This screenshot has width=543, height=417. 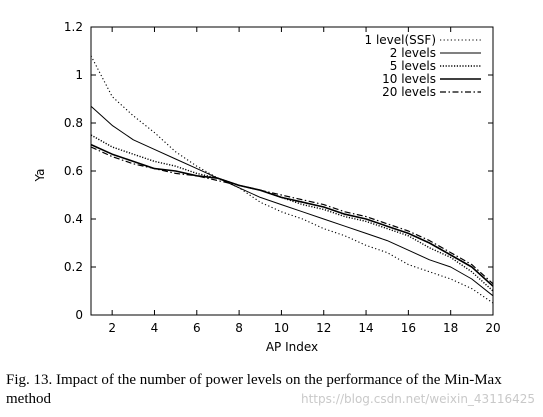 What do you see at coordinates (79, 75) in the screenshot?
I see `y-tick-label: 1` at bounding box center [79, 75].